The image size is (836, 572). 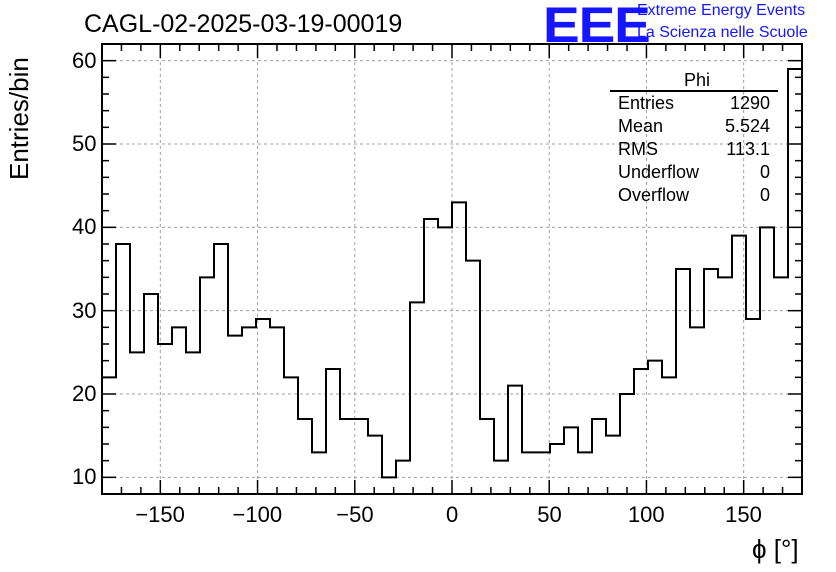 I want to click on stats-label: Underflow, so click(x=659, y=172).